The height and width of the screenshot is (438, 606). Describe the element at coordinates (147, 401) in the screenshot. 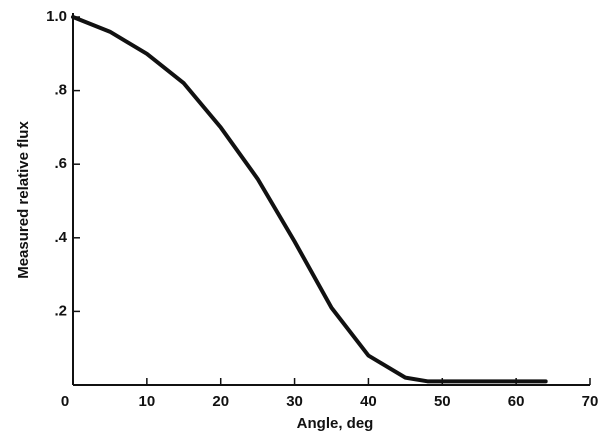

I see `x-tick-label: 10` at that location.